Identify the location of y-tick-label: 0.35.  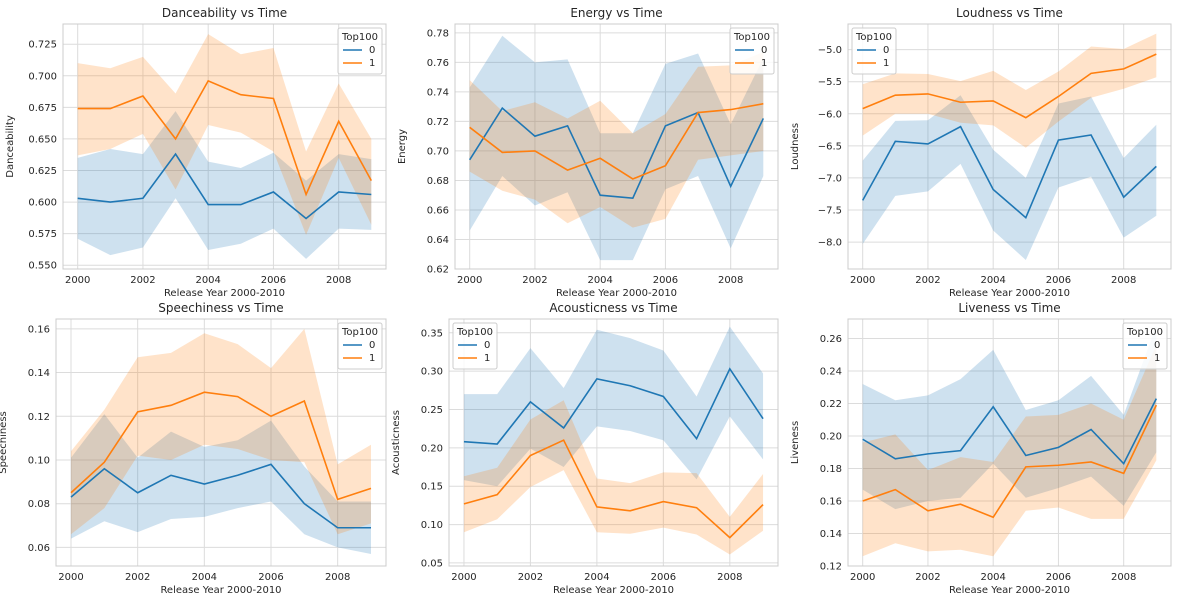
(432, 333).